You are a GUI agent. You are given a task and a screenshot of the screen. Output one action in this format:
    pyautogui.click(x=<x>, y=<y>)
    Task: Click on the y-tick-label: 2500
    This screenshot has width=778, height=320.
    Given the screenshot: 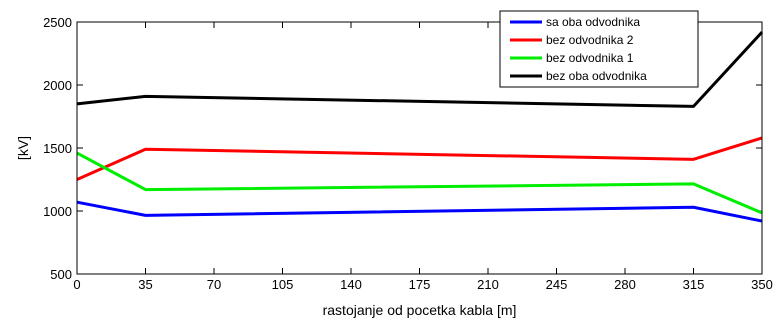 What is the action you would take?
    pyautogui.click(x=57, y=22)
    